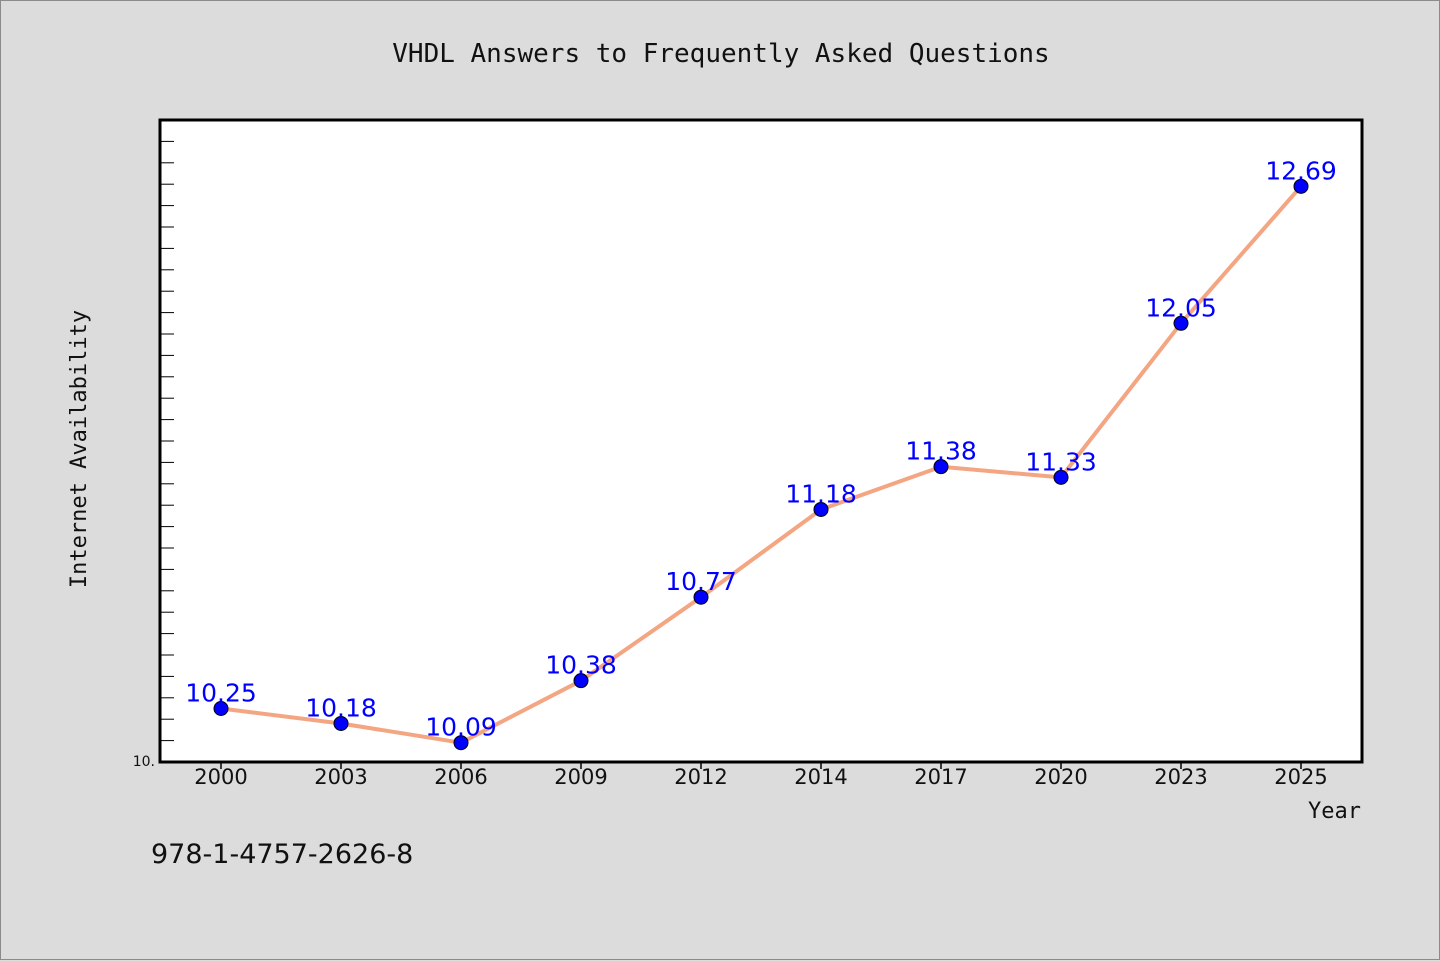 The image size is (1440, 961). I want to click on x-axis-label: Year, so click(1334, 811).